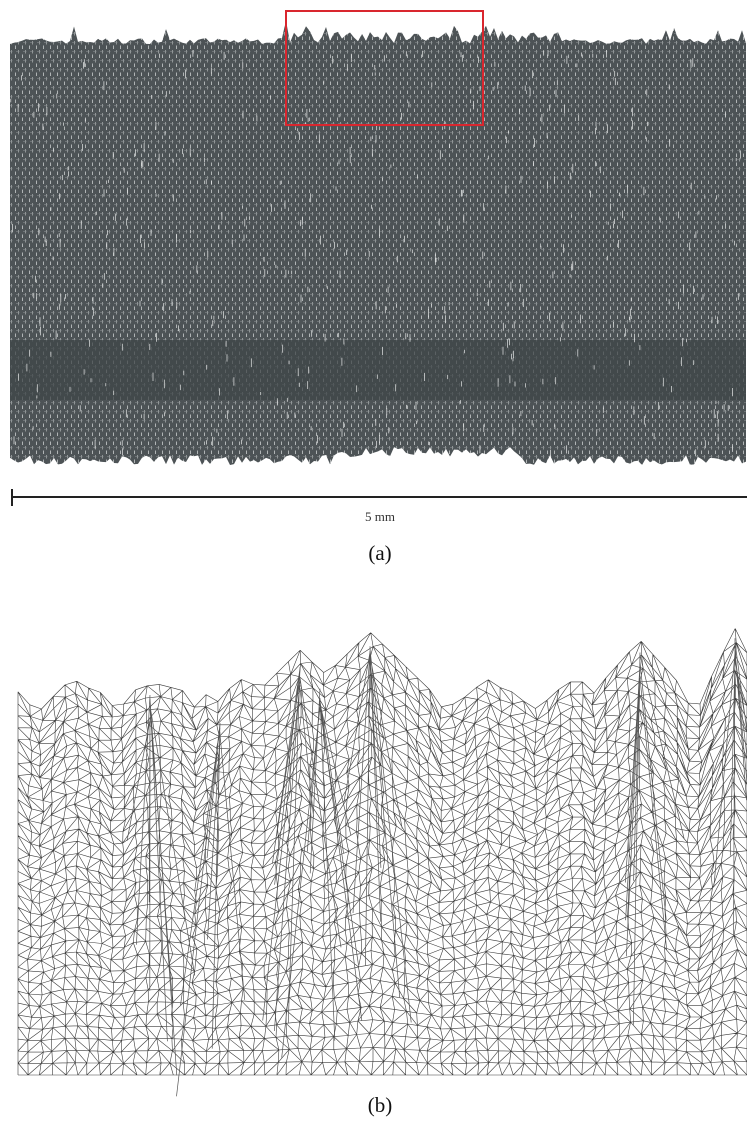  What do you see at coordinates (380, 516) in the screenshot?
I see `scale-label: 5 mm` at bounding box center [380, 516].